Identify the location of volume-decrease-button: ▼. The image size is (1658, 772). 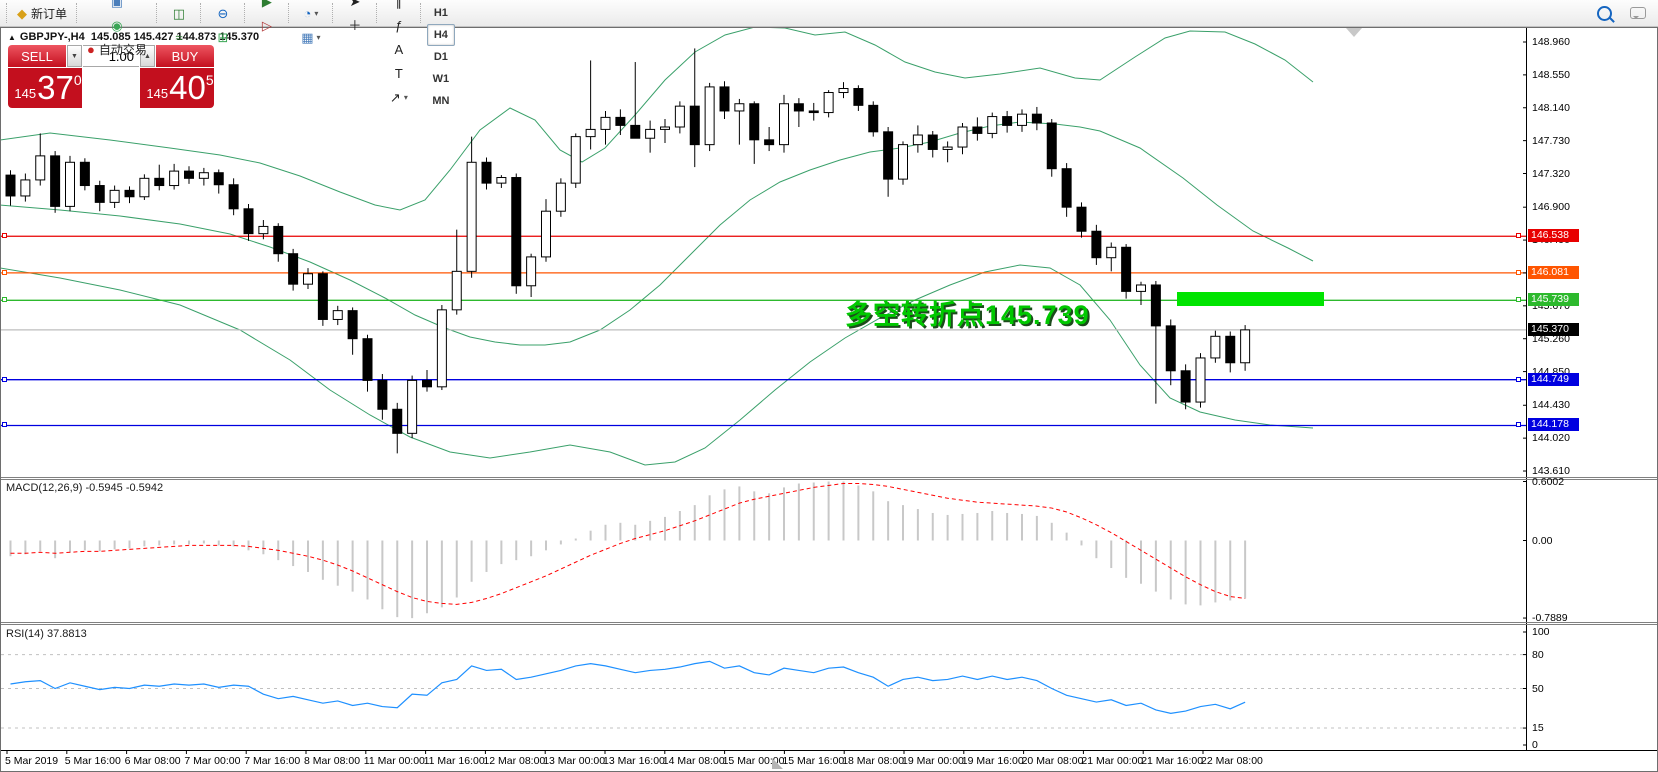
(74, 56).